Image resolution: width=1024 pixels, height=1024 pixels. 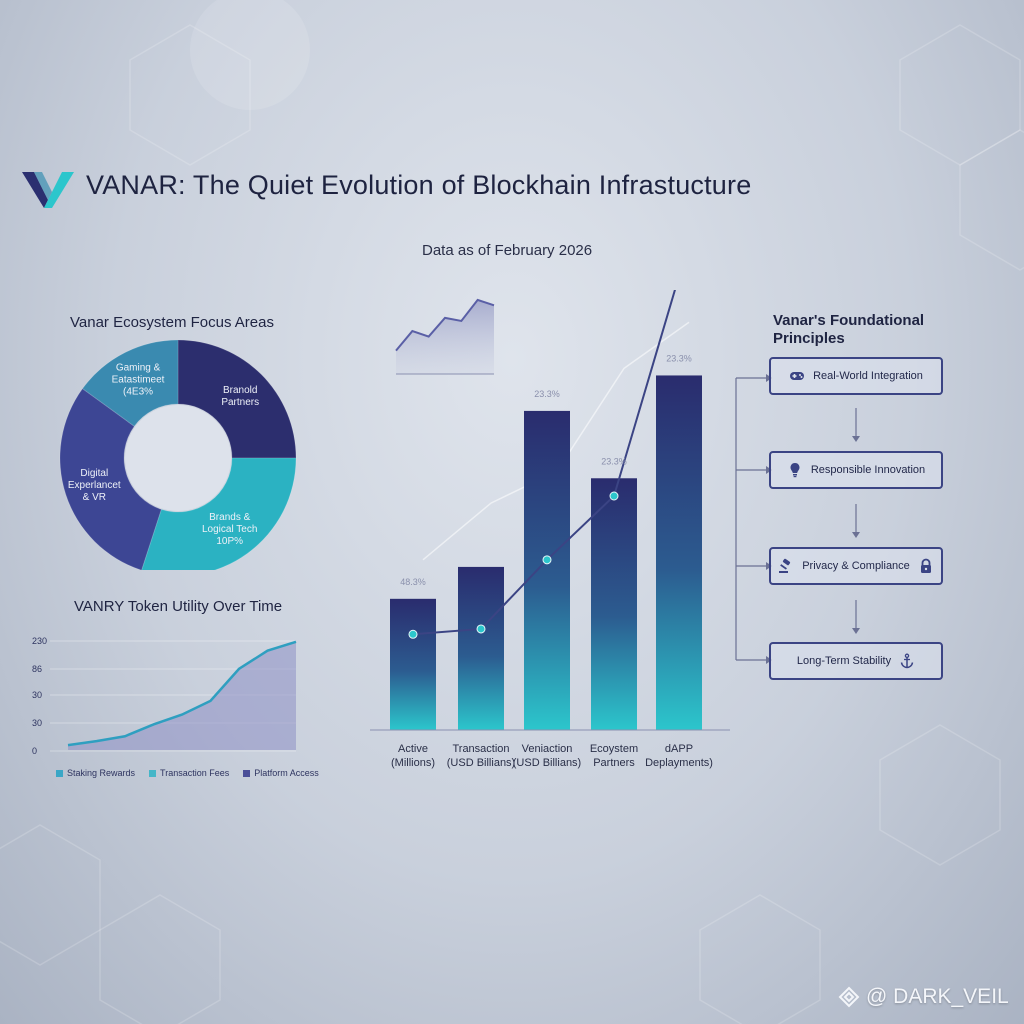 I want to click on area-chart-title: VANRY Token Utility Over Time, so click(x=178, y=606).